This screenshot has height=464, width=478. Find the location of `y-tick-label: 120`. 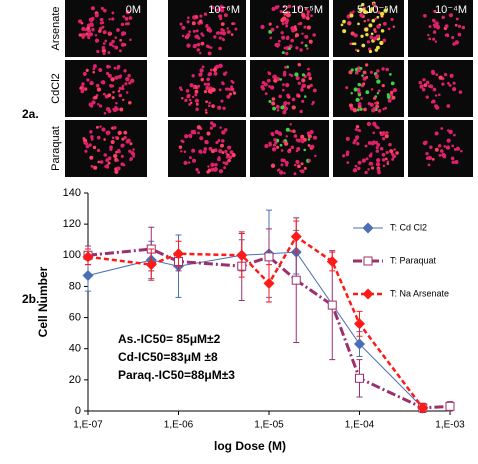

y-tick-label: 120 is located at coordinates (72, 224).